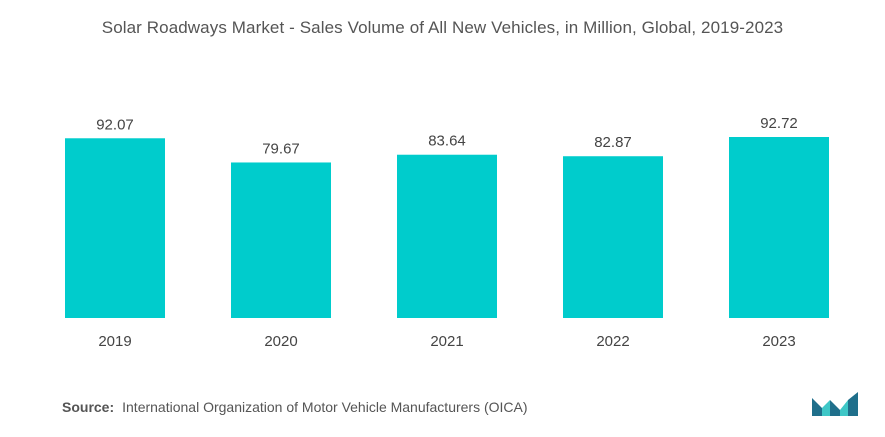 Image resolution: width=885 pixels, height=437 pixels. I want to click on bar-2022, so click(613, 237).